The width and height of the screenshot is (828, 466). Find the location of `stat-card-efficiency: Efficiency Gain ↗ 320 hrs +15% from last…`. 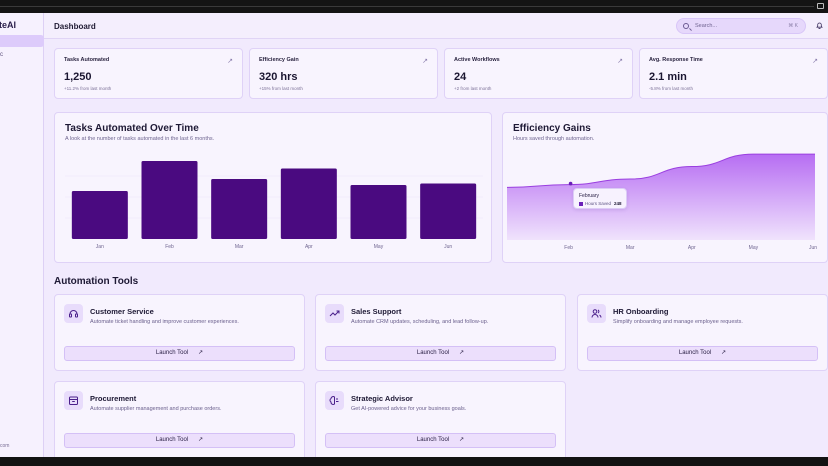

stat-card-efficiency: Efficiency Gain ↗ 320 hrs +15% from last… is located at coordinates (343, 73).